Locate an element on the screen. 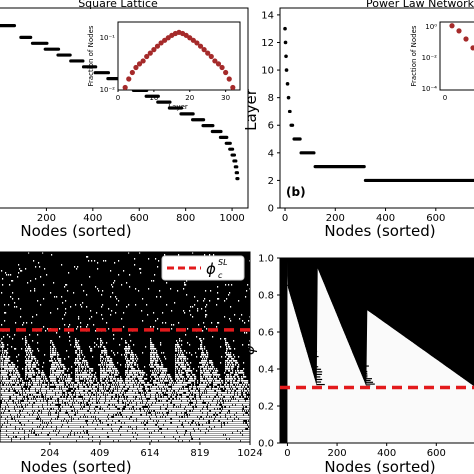  panel-a-inset-point is located at coordinates (229, 79).